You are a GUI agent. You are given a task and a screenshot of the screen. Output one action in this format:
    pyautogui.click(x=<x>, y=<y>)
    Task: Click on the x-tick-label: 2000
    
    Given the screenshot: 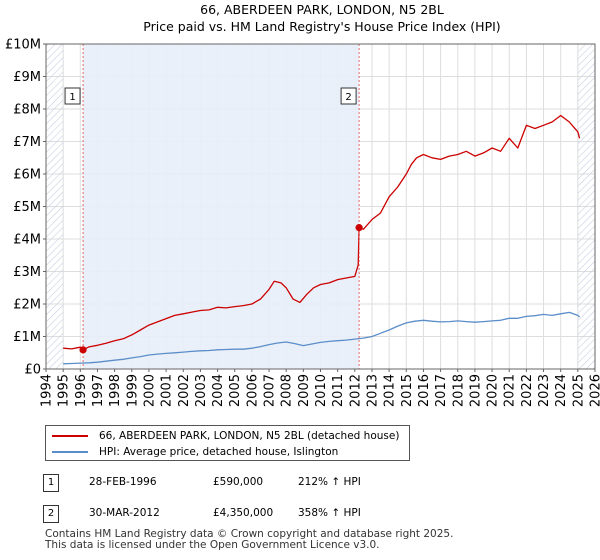 What is the action you would take?
    pyautogui.click(x=149, y=390)
    